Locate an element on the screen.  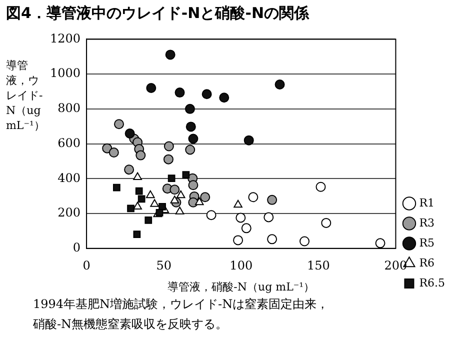
y-tick-label: 1000 is located at coordinates (65, 73).